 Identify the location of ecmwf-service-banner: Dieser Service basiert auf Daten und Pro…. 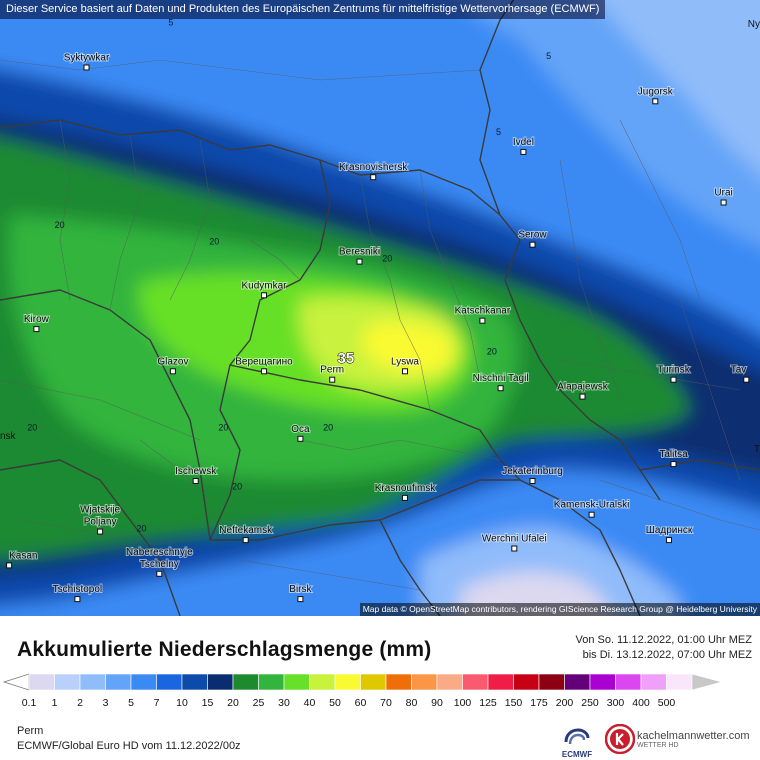
(303, 9).